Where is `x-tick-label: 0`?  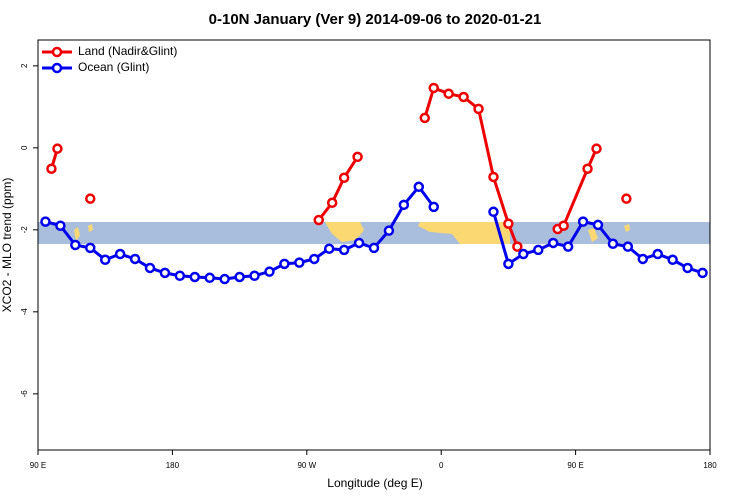 x-tick-label: 0 is located at coordinates (441, 465).